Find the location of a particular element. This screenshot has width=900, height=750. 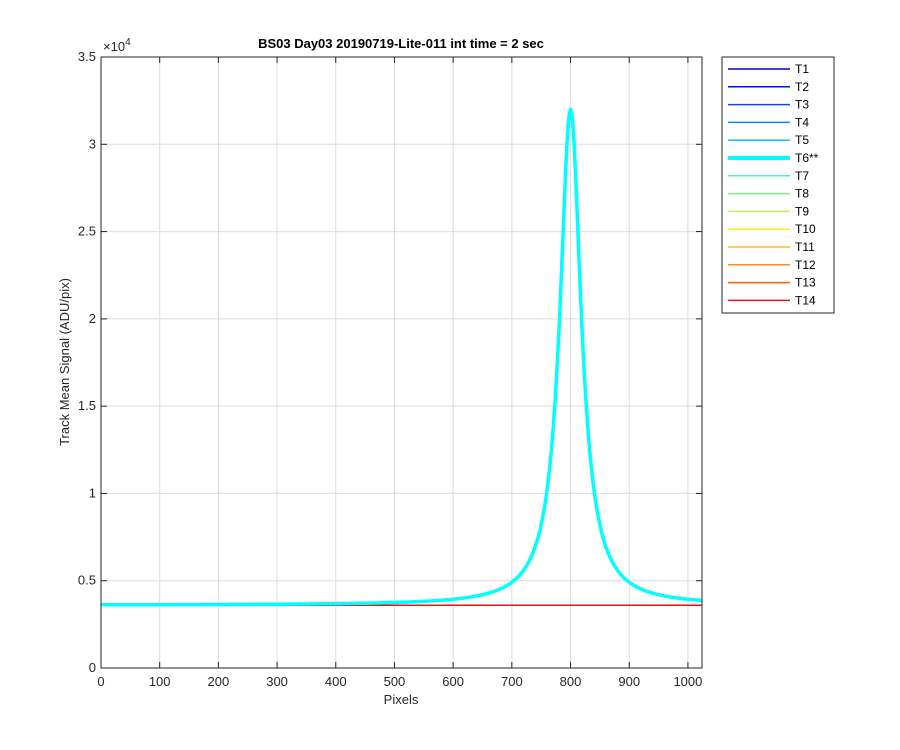

legend-label: T11 is located at coordinates (805, 247).